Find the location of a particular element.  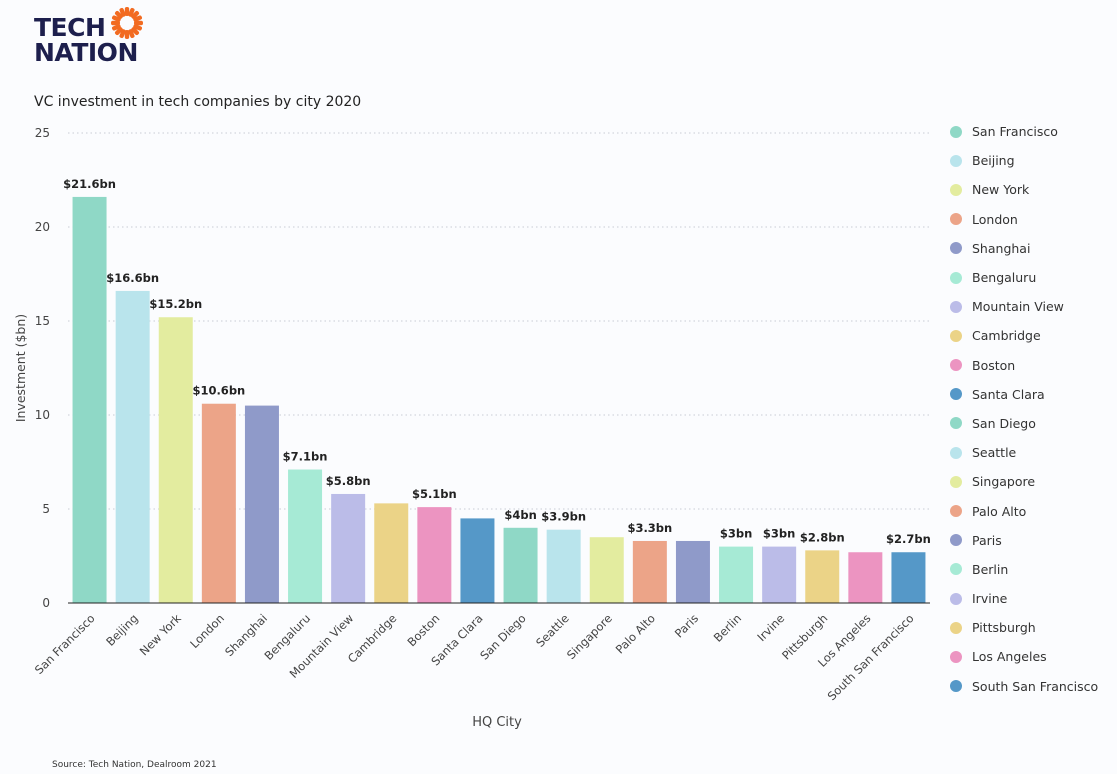

legend-label: Pittsburgh is located at coordinates (1004, 628).